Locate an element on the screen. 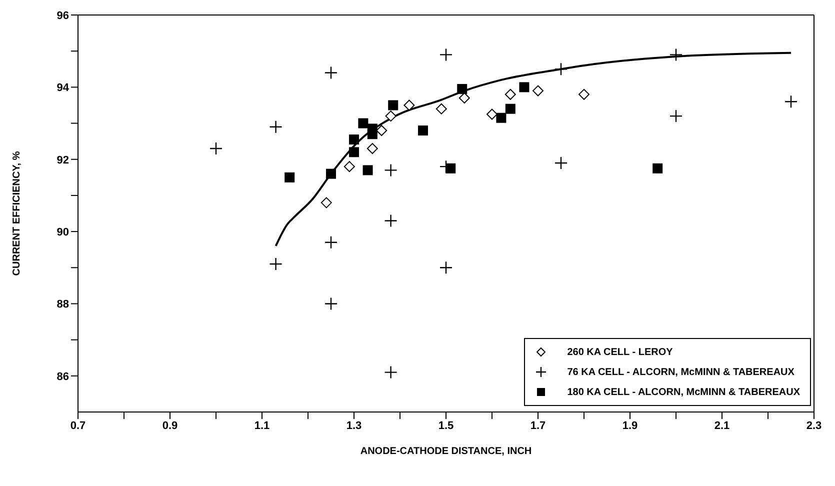 The width and height of the screenshot is (835, 486). x-axis-title: ANODE-CATHODE DISTANCE, INCH is located at coordinates (446, 451).